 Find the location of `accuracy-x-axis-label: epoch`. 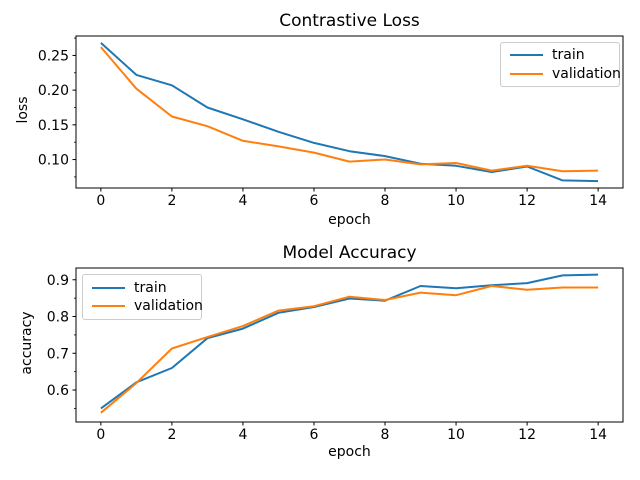

accuracy-x-axis-label: epoch is located at coordinates (349, 452).